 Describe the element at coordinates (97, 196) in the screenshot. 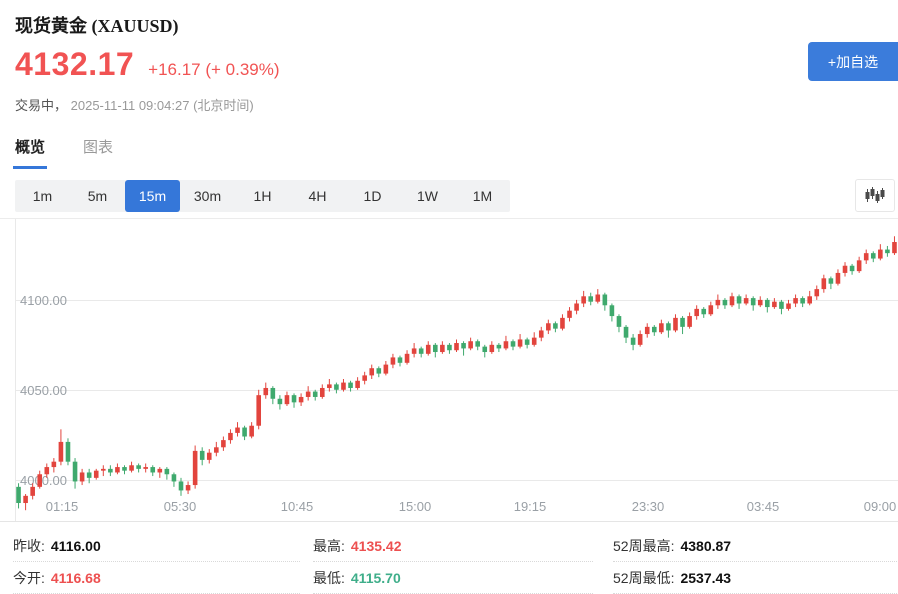

I see `timeframe-5m: 5m` at that location.